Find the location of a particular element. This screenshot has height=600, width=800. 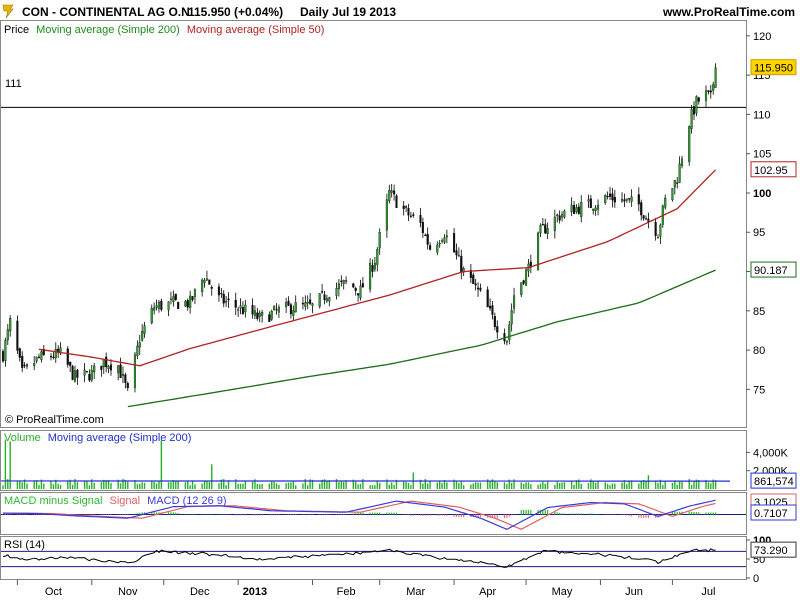

volume-value-tag-text: 861,574 is located at coordinates (774, 482).